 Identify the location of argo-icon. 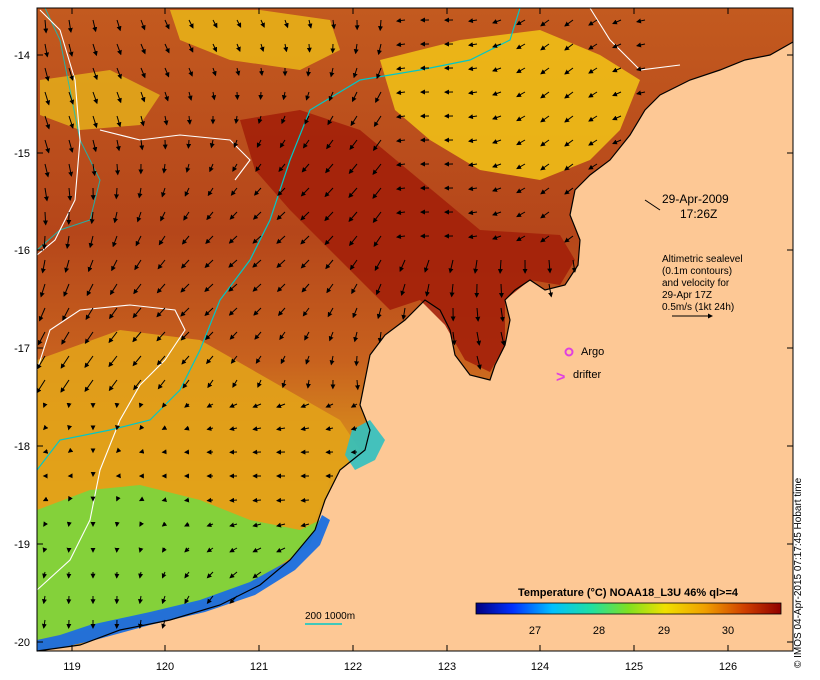
(569, 352).